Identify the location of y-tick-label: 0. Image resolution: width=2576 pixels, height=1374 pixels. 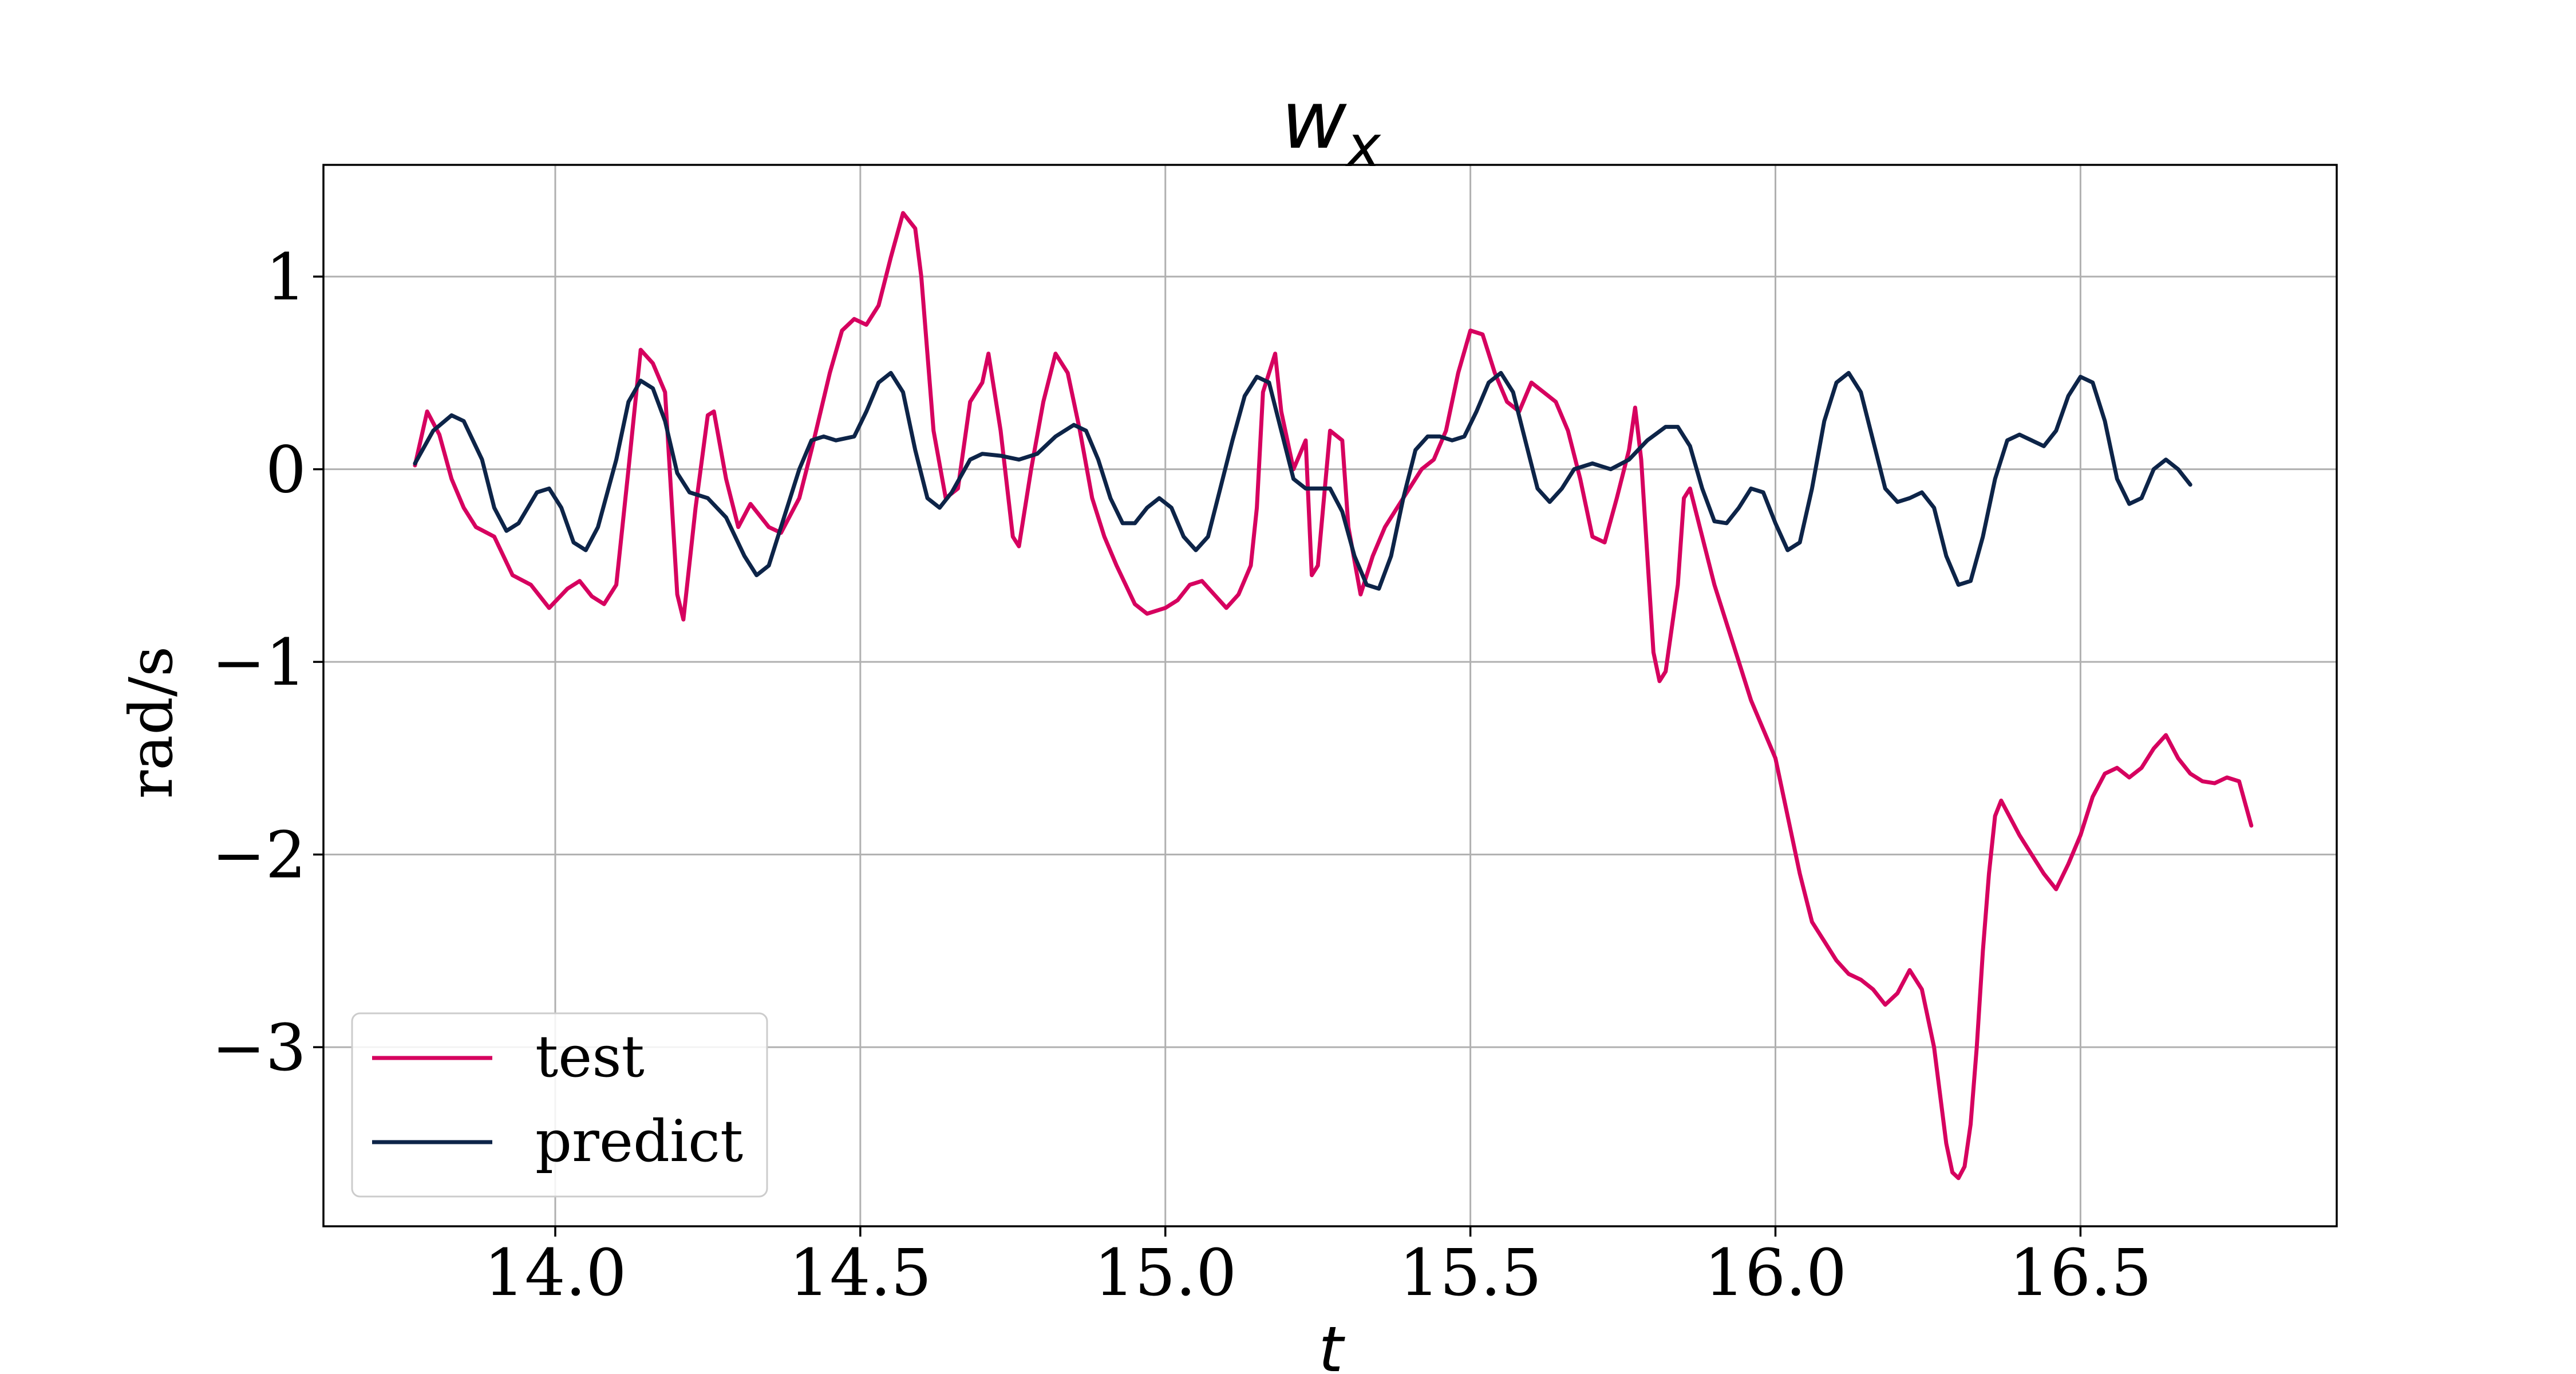
(286, 471).